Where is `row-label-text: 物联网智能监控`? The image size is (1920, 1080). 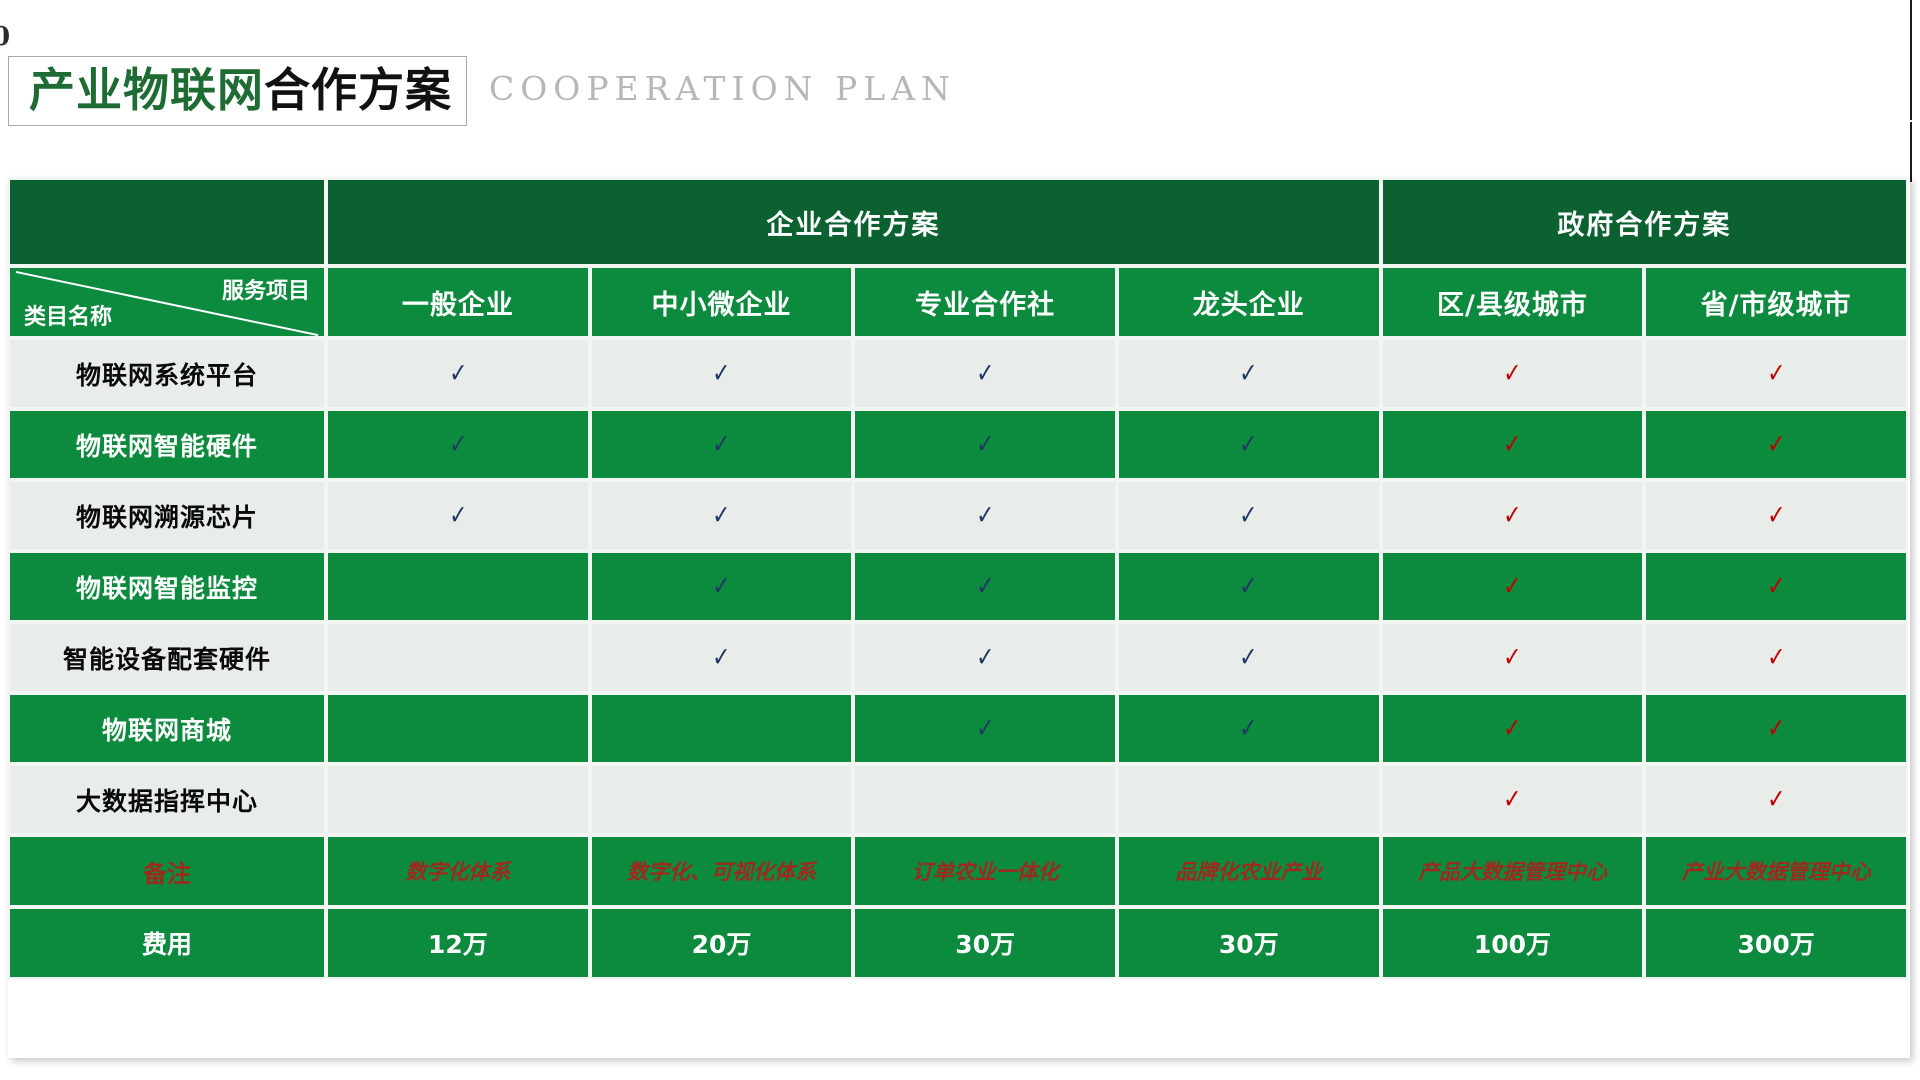 row-label-text: 物联网智能监控 is located at coordinates (167, 588).